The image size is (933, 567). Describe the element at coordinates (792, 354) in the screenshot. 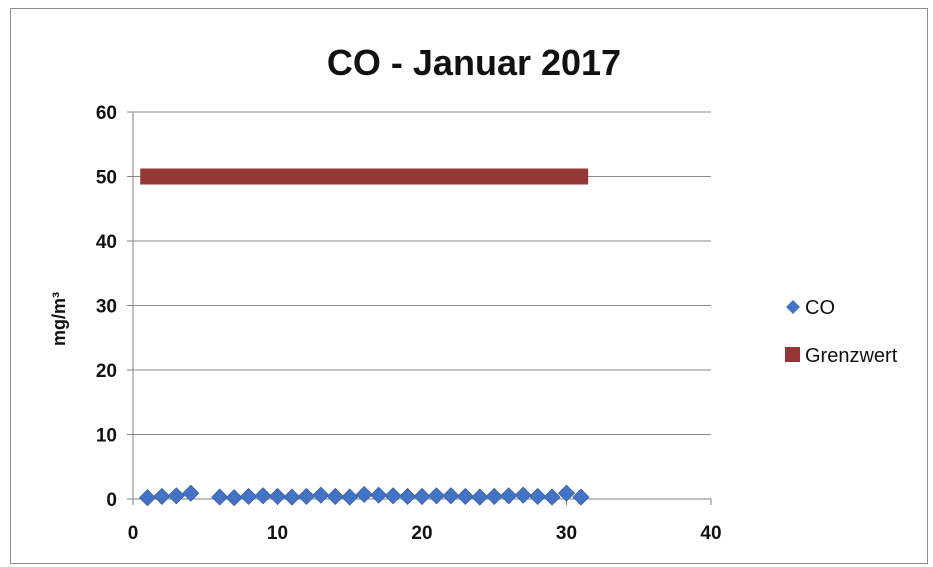

I see `legend-marker-square` at that location.